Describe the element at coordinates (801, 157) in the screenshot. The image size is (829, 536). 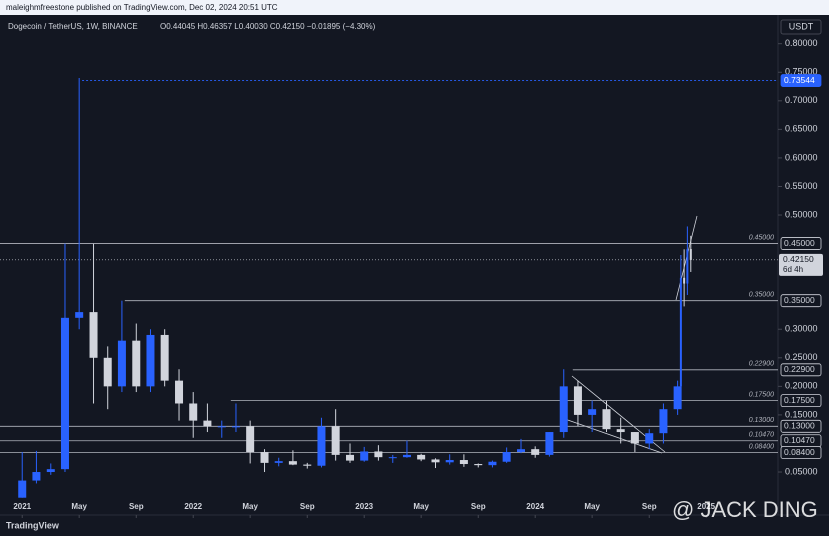
I see `y-tick-label: 0.60000` at that location.